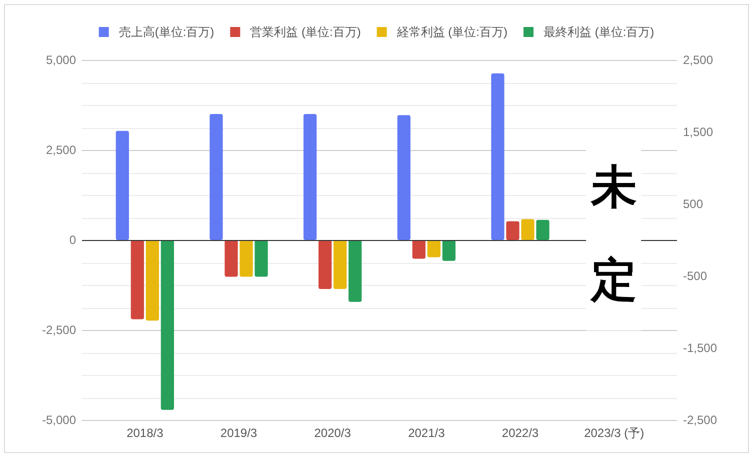 The image size is (753, 458). What do you see at coordinates (520, 433) in the screenshot?
I see `x-tick-label: 2022/3` at bounding box center [520, 433].